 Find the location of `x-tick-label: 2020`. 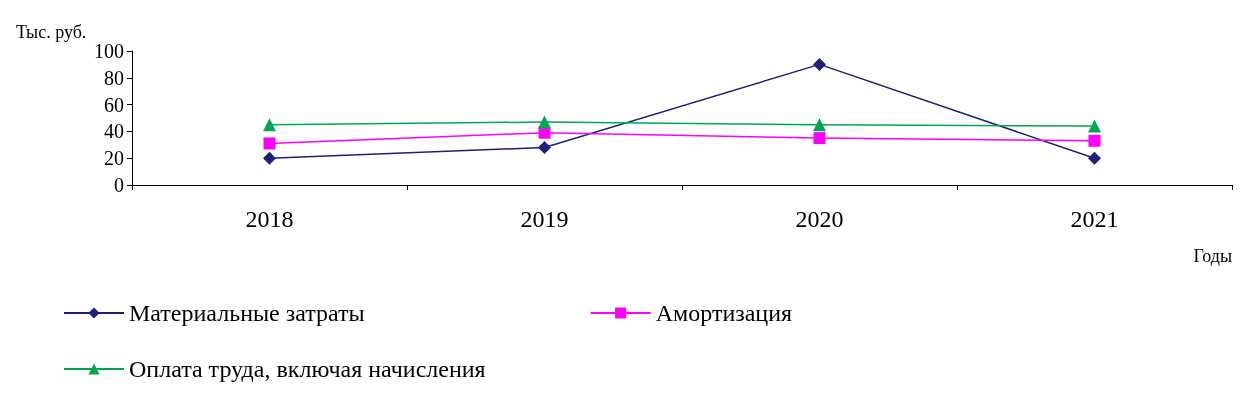

x-tick-label: 2020 is located at coordinates (819, 219).